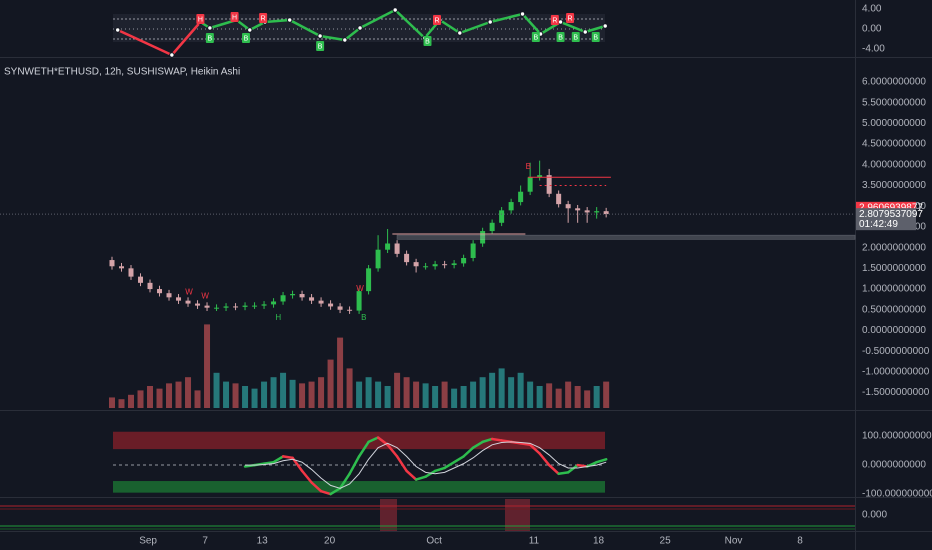  What do you see at coordinates (894, 268) in the screenshot?
I see `y-tick-label: 1.5000000000` at bounding box center [894, 268].